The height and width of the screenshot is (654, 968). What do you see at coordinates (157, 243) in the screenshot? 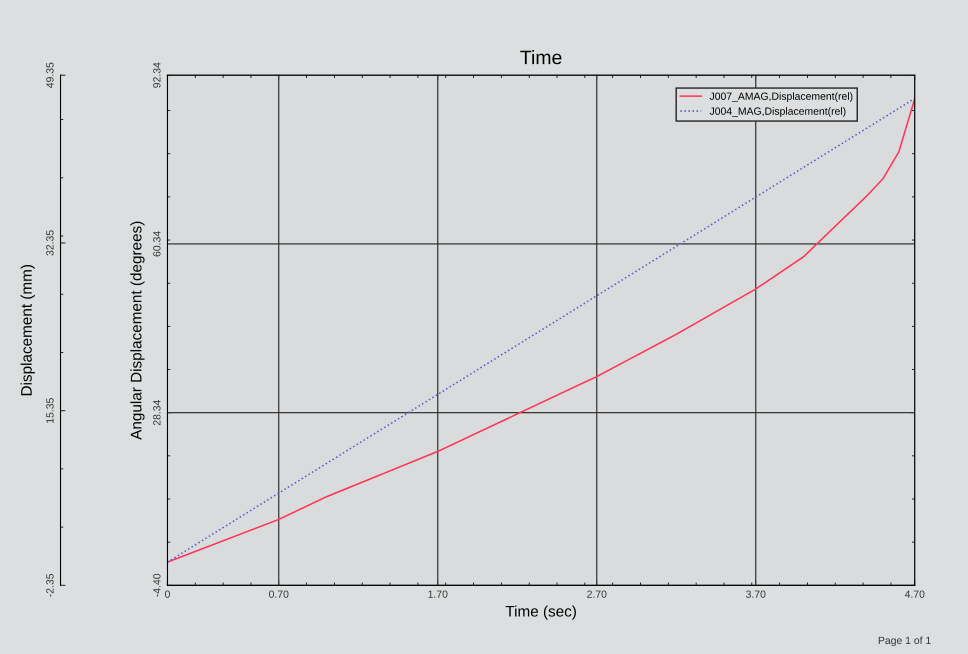
I see `y-tick-label: 60.34` at bounding box center [157, 243].